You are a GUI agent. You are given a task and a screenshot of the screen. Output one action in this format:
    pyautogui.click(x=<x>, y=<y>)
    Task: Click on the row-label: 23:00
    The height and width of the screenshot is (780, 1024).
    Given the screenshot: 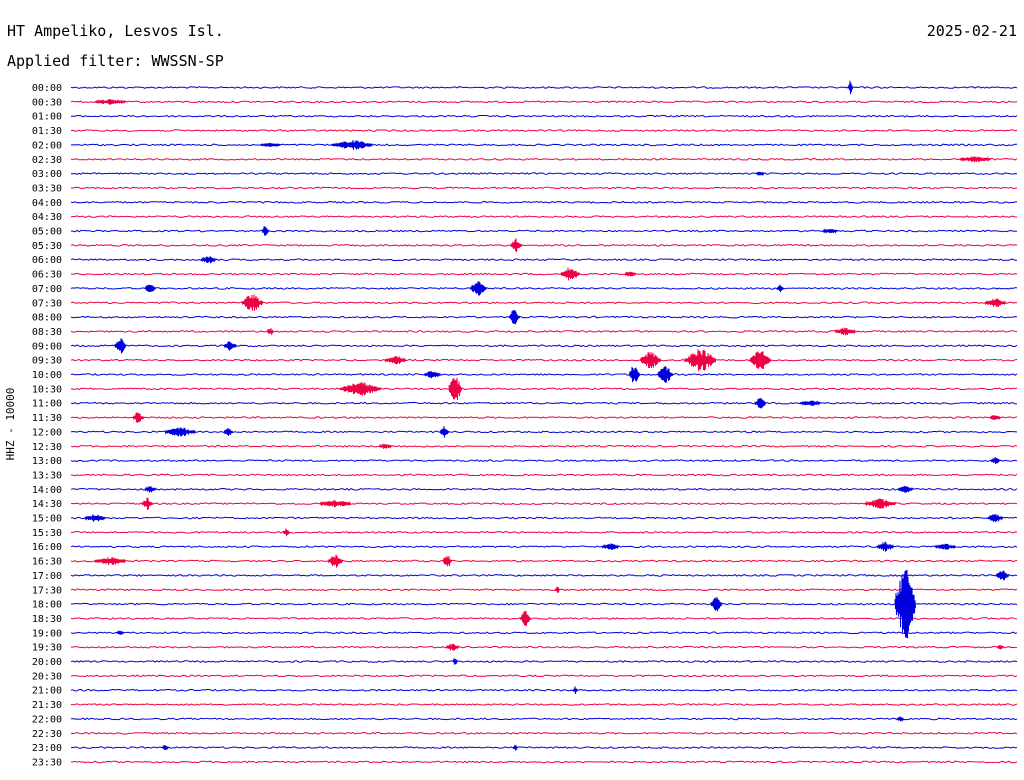 What is the action you would take?
    pyautogui.click(x=47, y=748)
    